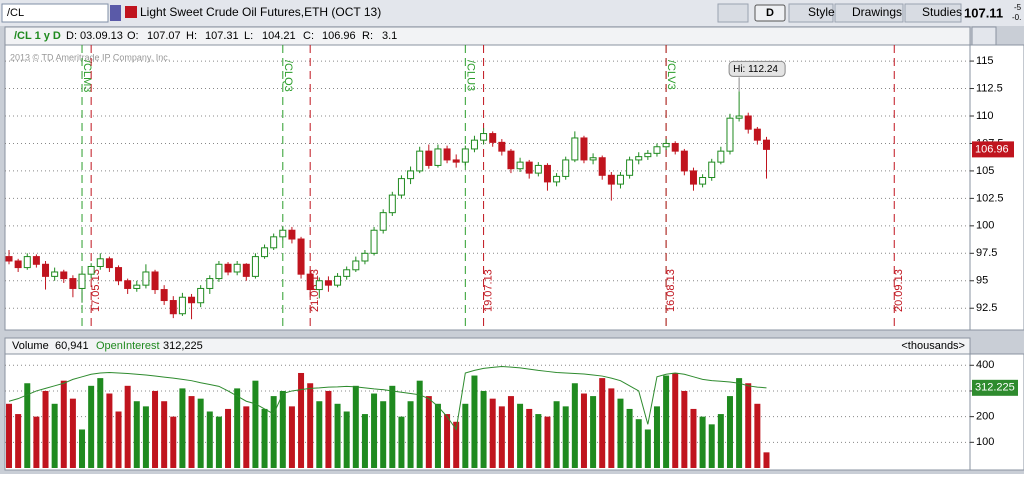 This screenshot has width=1024, height=479. What do you see at coordinates (15, 13) in the screenshot?
I see `symbol: /CL` at bounding box center [15, 13].